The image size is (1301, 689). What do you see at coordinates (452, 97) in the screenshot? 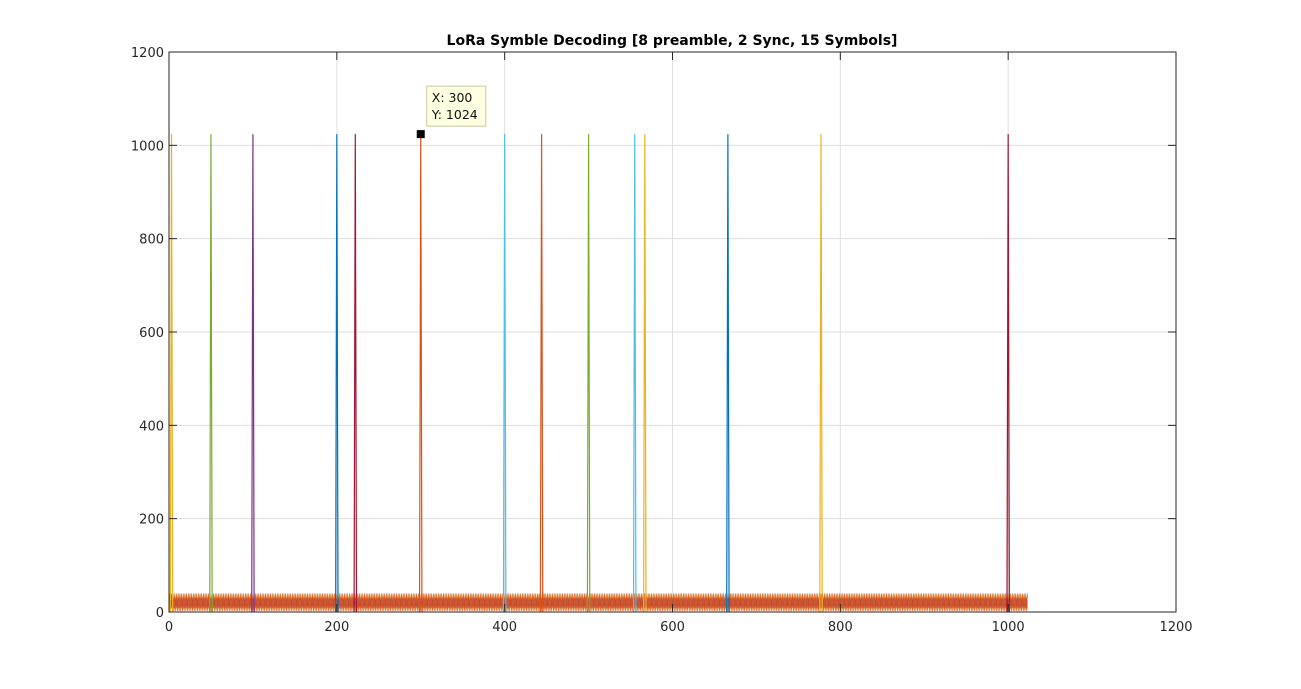
I see `datatip-x-label: X: 300` at bounding box center [452, 97].